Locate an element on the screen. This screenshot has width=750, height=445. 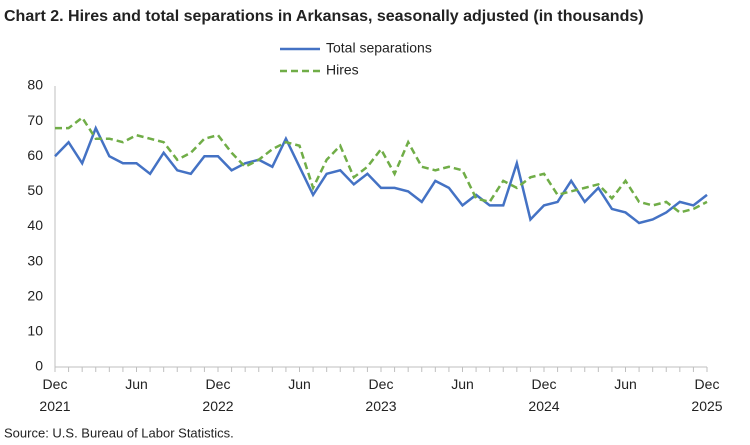
y-tick-label: 80 is located at coordinates (35, 85).